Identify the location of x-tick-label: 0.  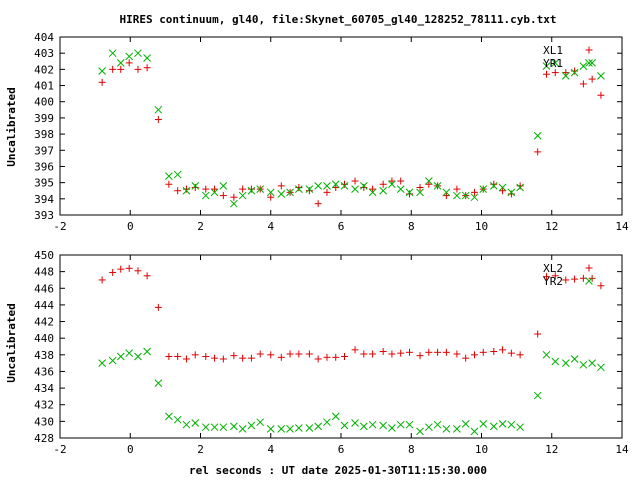
(130, 226).